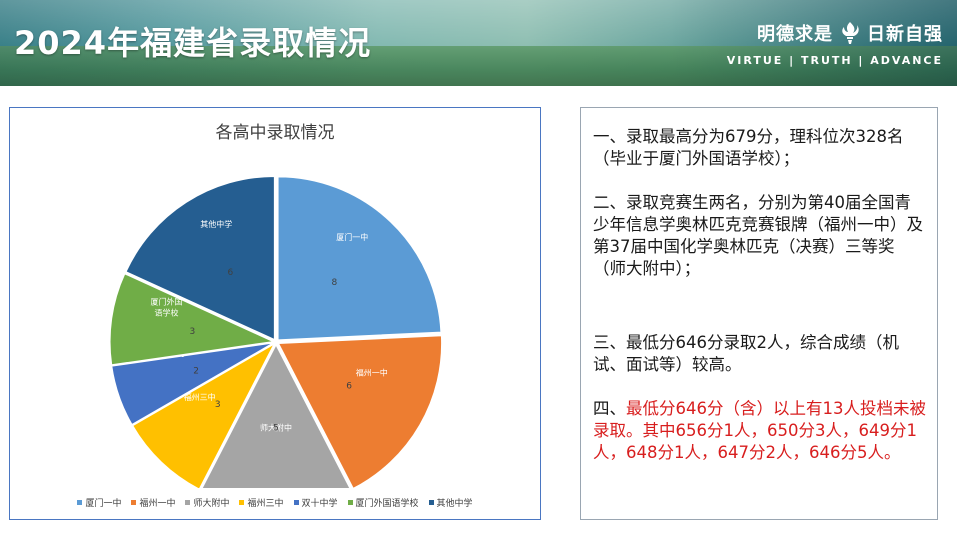 This screenshot has width=957, height=539. Describe the element at coordinates (167, 312) in the screenshot. I see `slice-label: 语学校` at that location.